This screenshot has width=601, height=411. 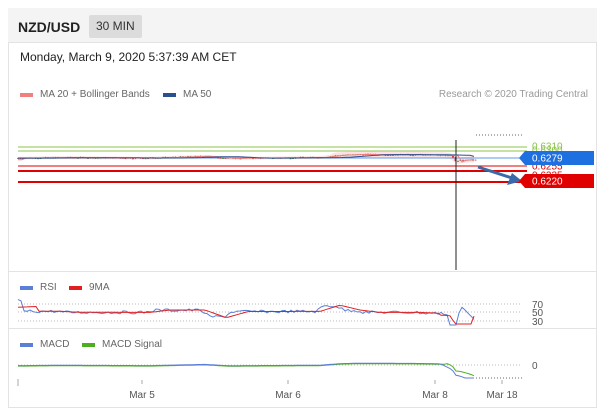 I want to click on current-price-label-pointer, so click(x=522, y=158).